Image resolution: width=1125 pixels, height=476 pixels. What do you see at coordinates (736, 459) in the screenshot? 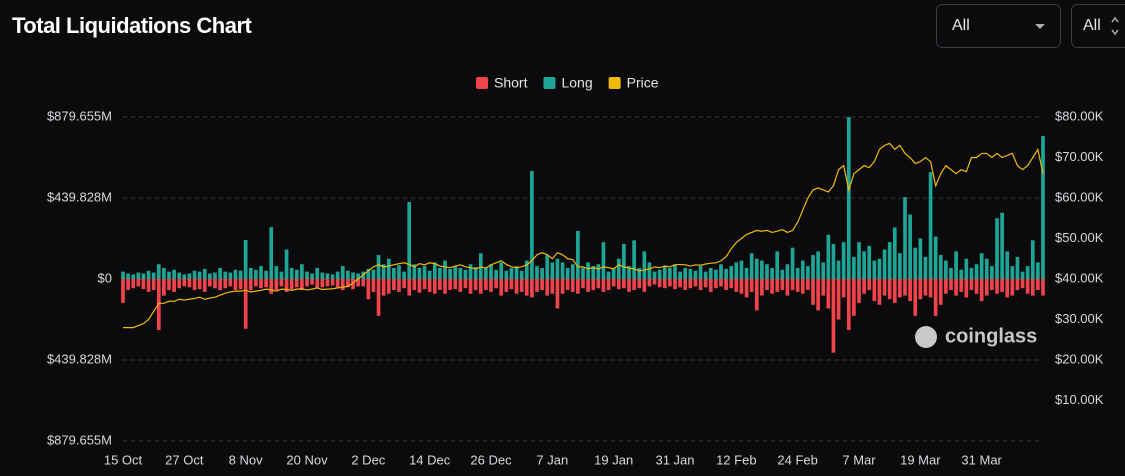
I see `x-tick-label: 12 Feb` at bounding box center [736, 459].